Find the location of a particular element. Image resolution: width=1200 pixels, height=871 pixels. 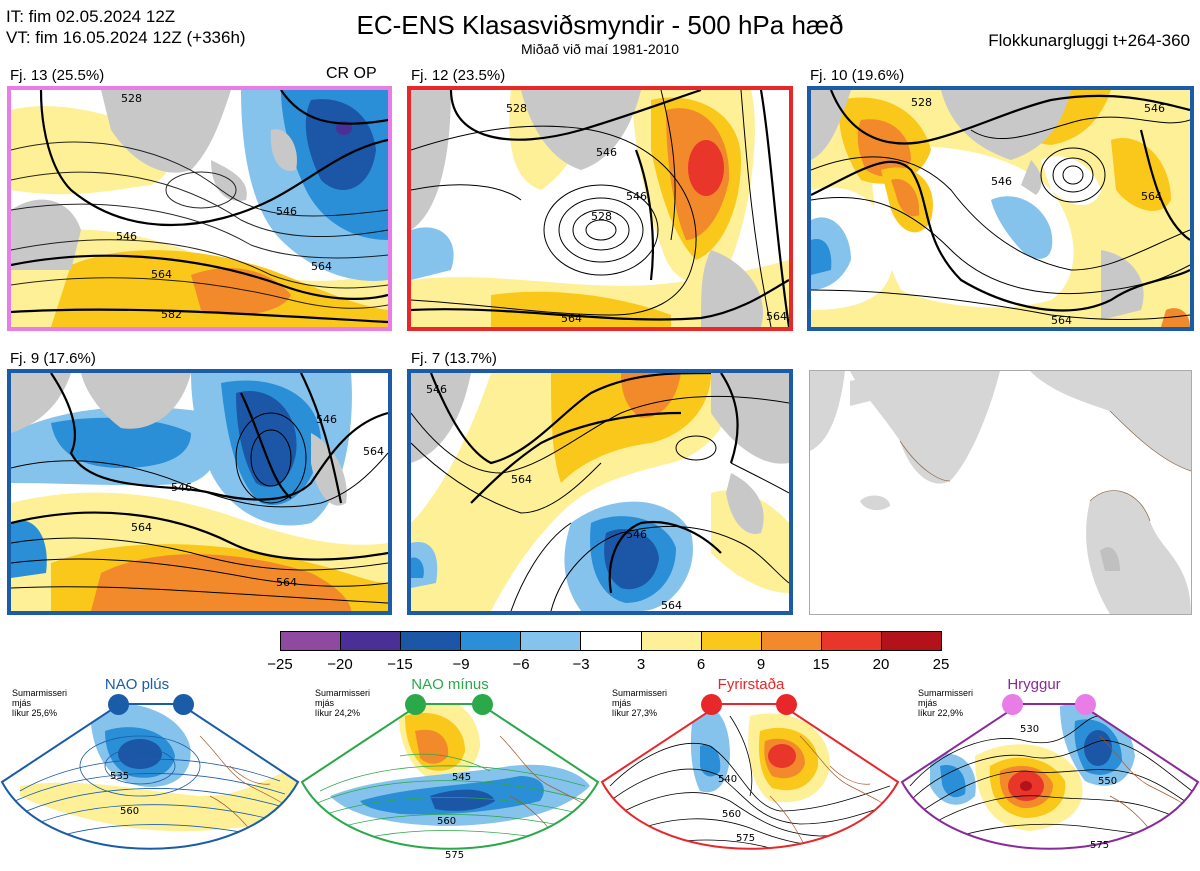

regime-blocking-map: 540 560 575 is located at coordinates (750, 776).